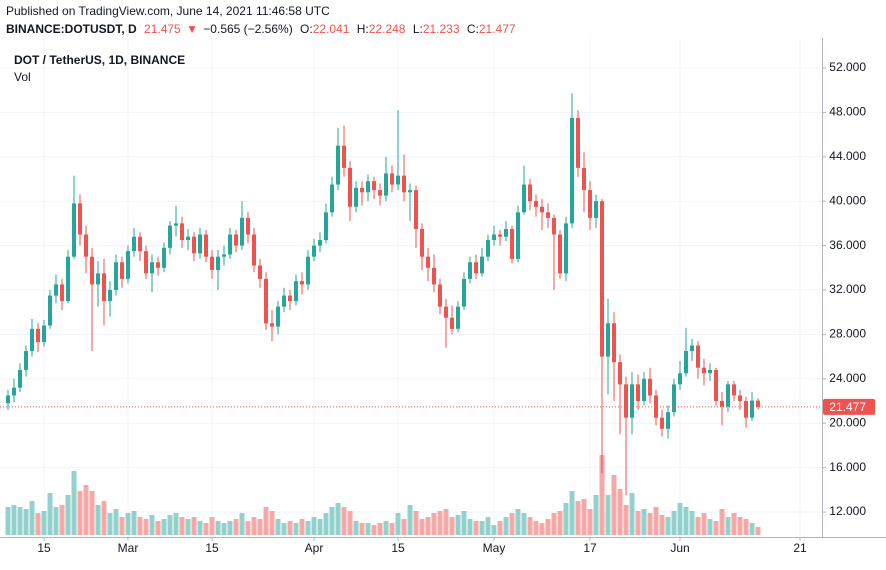  I want to click on close-label: C:, so click(473, 29).